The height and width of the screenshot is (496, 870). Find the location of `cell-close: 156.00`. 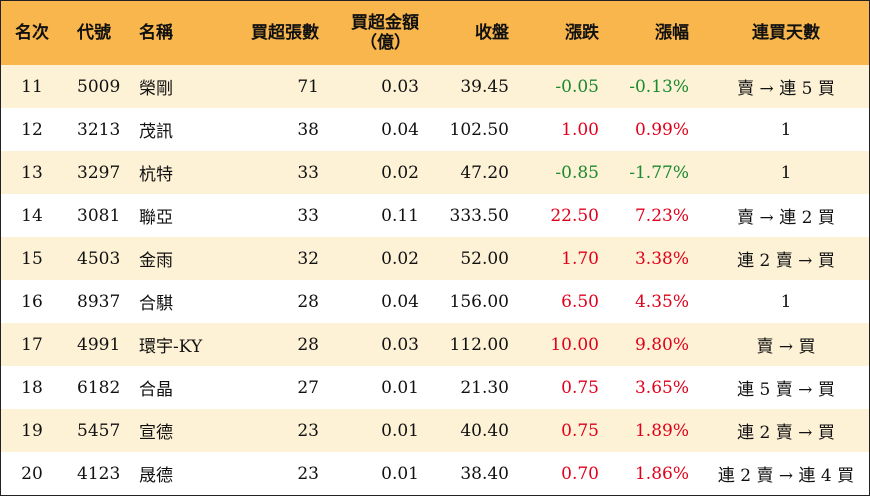

cell-close: 156.00 is located at coordinates (479, 301).